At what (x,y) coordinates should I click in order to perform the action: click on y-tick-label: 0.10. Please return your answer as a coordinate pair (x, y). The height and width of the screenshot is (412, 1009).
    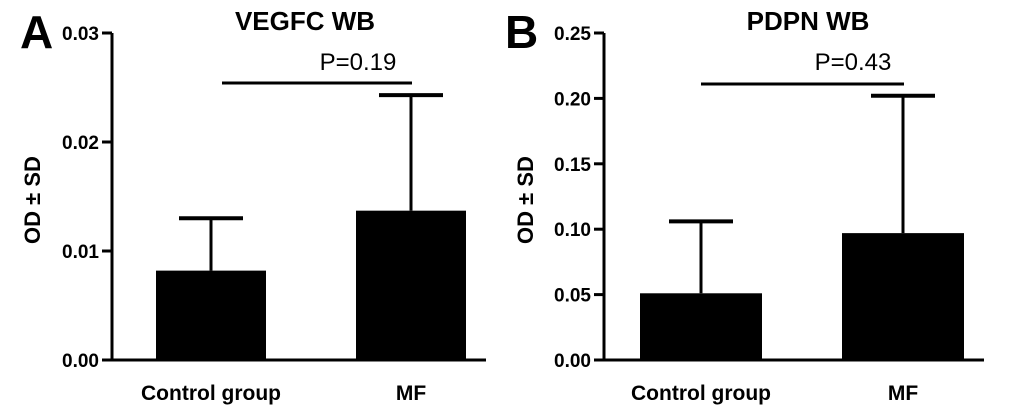
    Looking at the image, I should click on (572, 230).